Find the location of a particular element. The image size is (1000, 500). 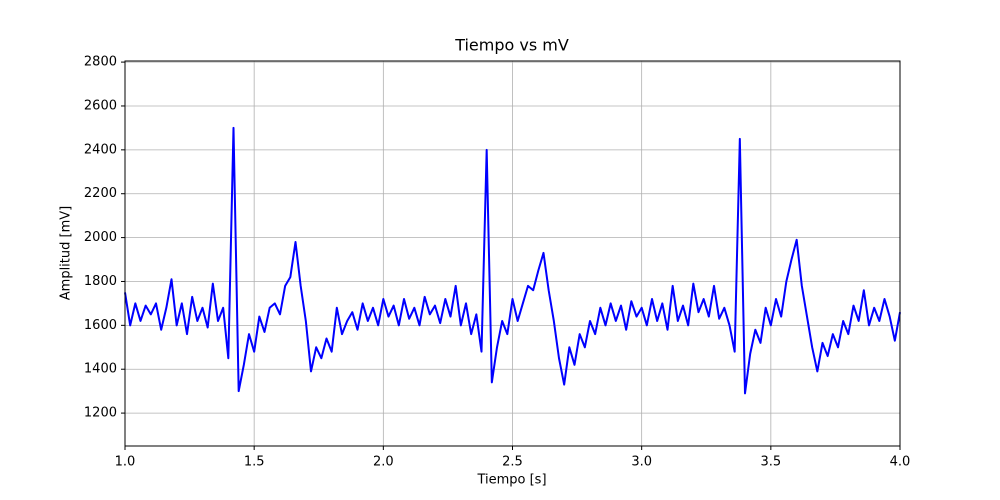

x-tick-label: 3.5 is located at coordinates (770, 462).